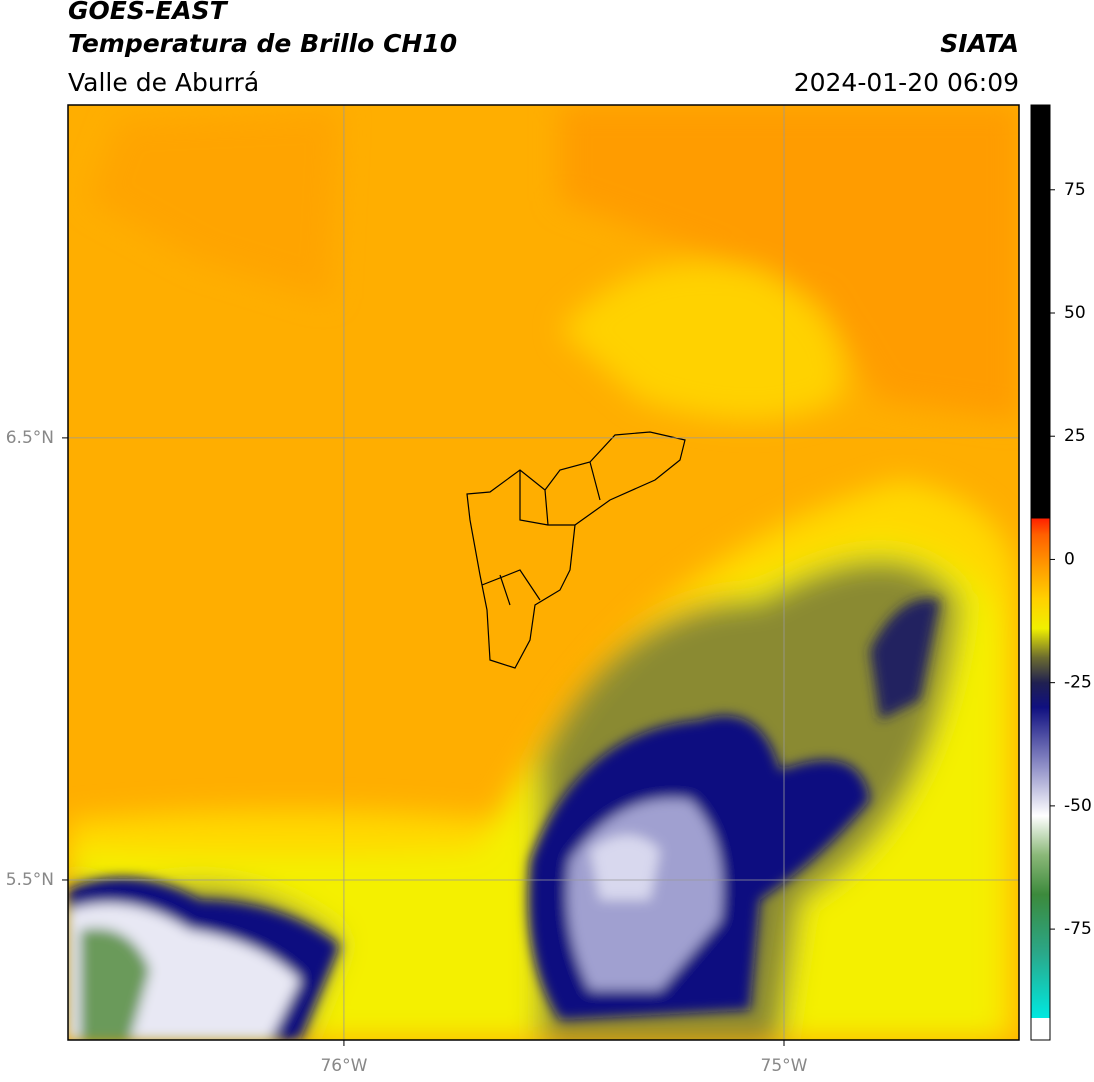 The image size is (1094, 1082). What do you see at coordinates (1078, 929) in the screenshot?
I see `colorbar-tick-label: -75` at bounding box center [1078, 929].